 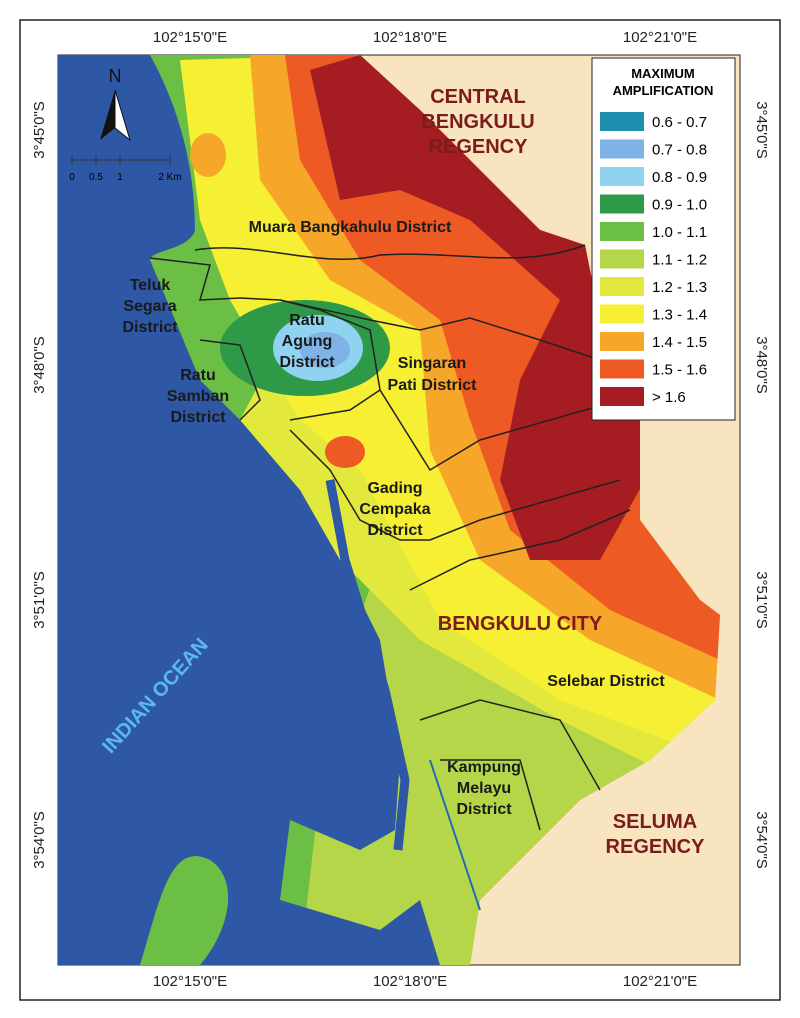 What do you see at coordinates (478, 97) in the screenshot?
I see `region-label: CENTRAL` at bounding box center [478, 97].